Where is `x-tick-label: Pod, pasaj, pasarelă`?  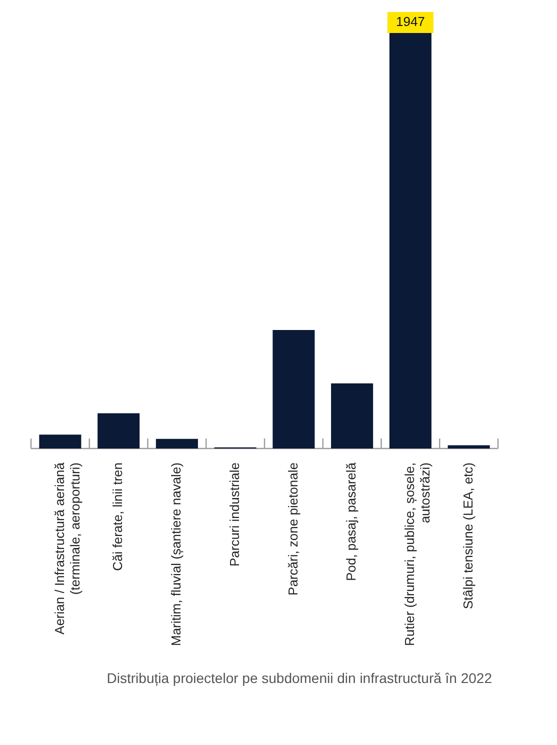 x-tick-label: Pod, pasaj, pasarelă is located at coordinates (351, 522).